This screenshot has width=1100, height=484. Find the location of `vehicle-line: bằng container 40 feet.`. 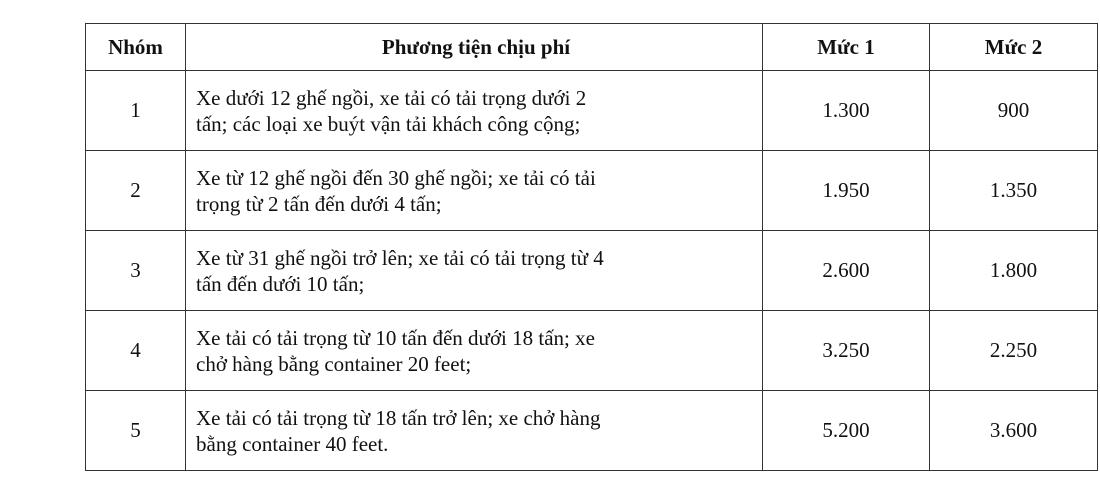

vehicle-line: bằng container 40 feet. is located at coordinates (292, 443).